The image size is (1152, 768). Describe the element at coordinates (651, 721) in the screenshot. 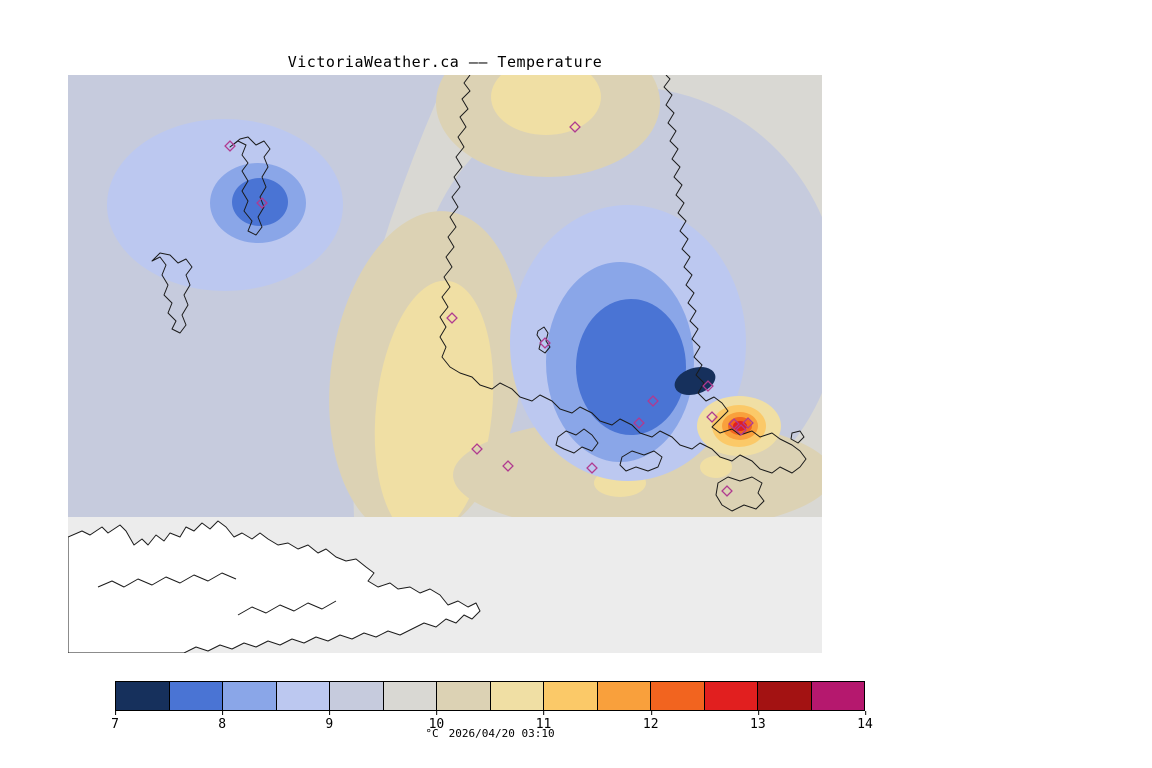

I see `colorbar-tick-label: 12` at that location.